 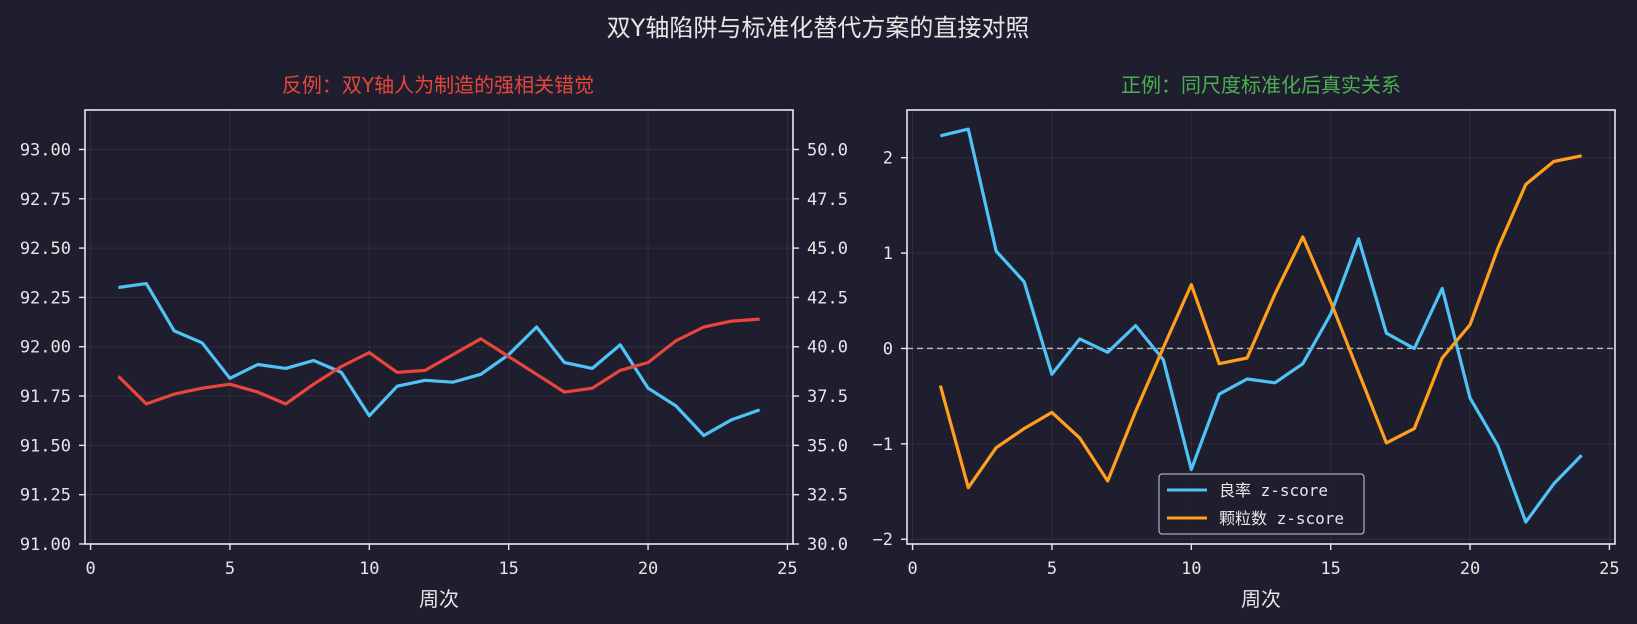 I want to click on left-xtick-label-4: 20, so click(x=648, y=569).